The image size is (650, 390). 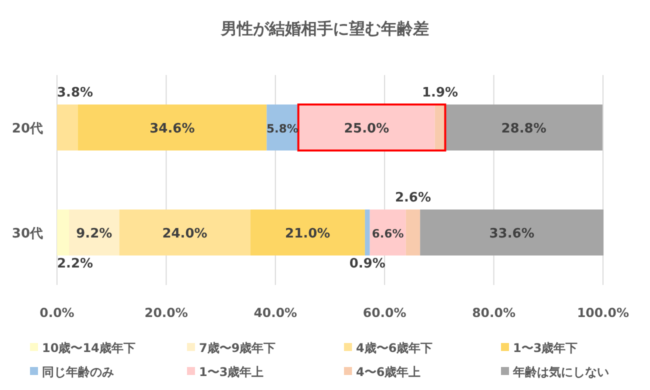 What do you see at coordinates (27, 234) in the screenshot?
I see `y-tick-label: 30代` at bounding box center [27, 234].